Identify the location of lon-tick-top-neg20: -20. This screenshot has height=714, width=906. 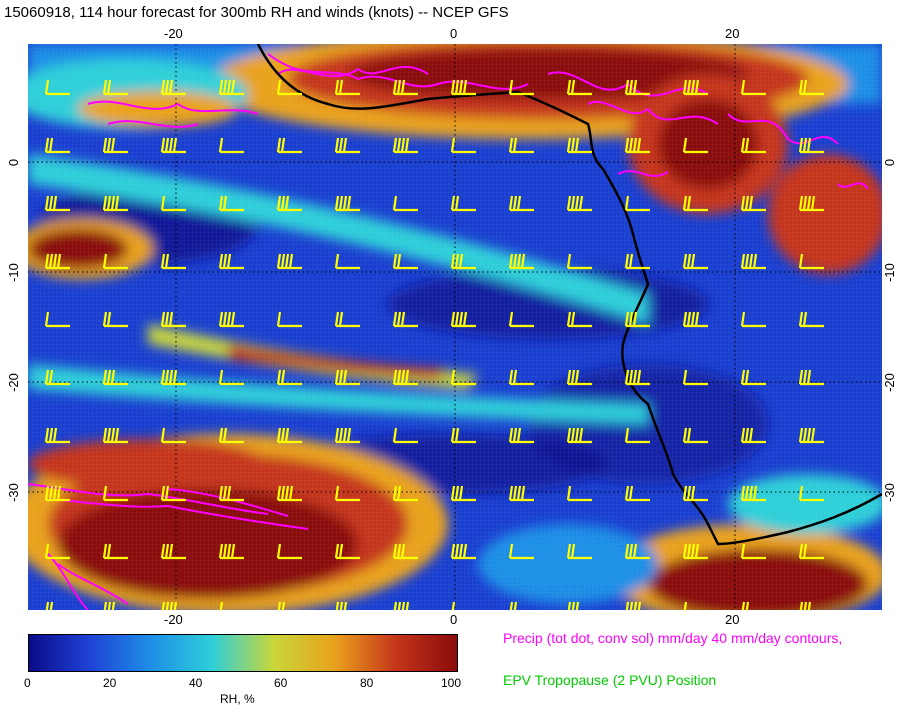
(173, 33).